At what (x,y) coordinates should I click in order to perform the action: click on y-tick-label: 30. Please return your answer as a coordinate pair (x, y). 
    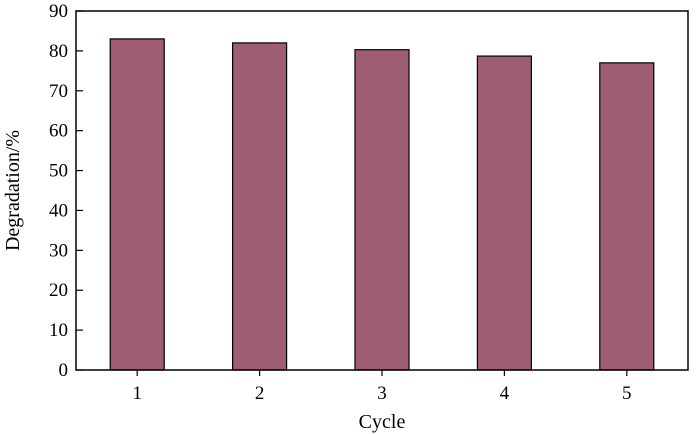
    Looking at the image, I should click on (58, 250).